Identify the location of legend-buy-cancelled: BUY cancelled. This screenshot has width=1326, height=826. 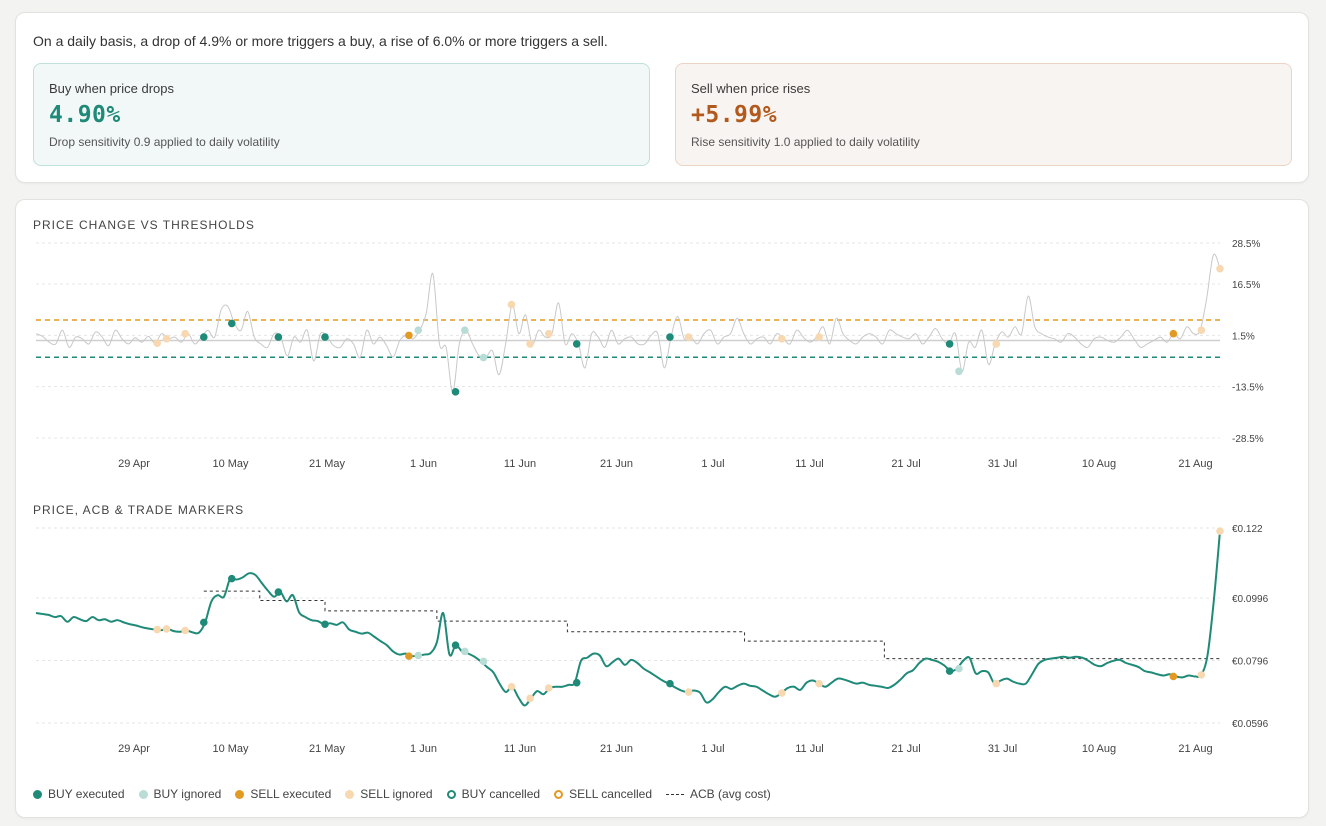
(493, 794).